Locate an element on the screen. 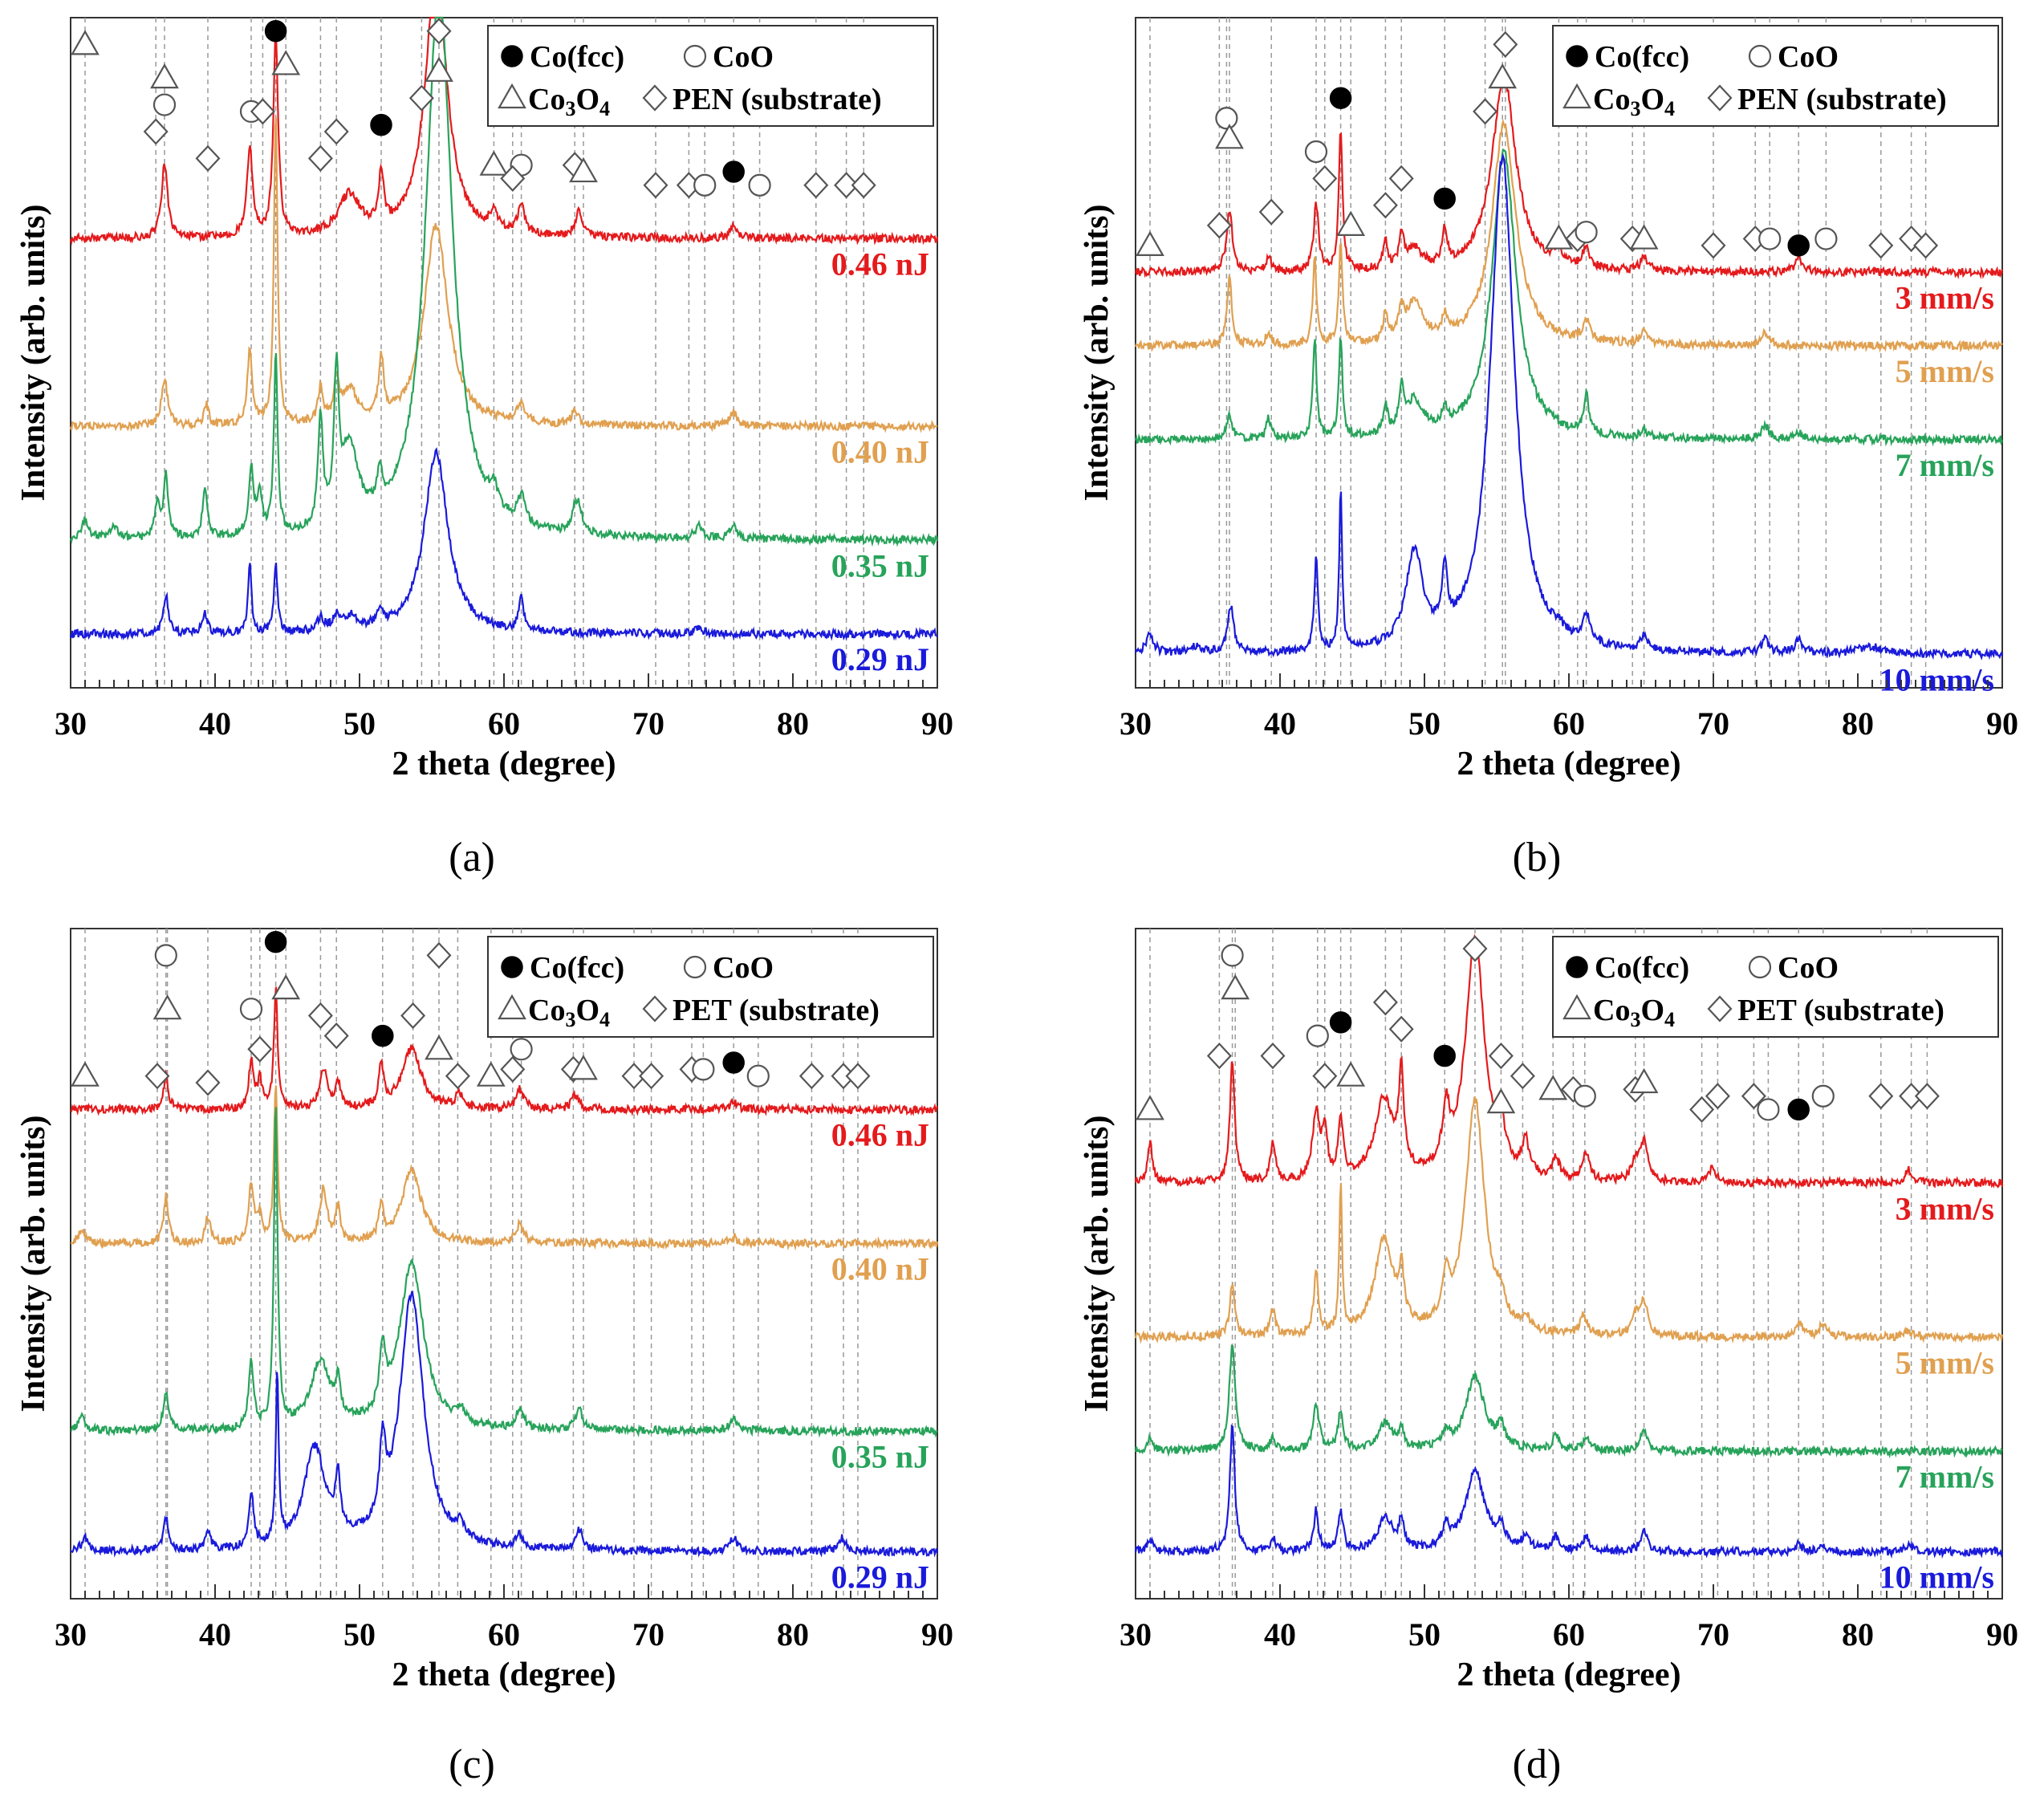  x-tick-label: 30 is located at coordinates (1136, 723).